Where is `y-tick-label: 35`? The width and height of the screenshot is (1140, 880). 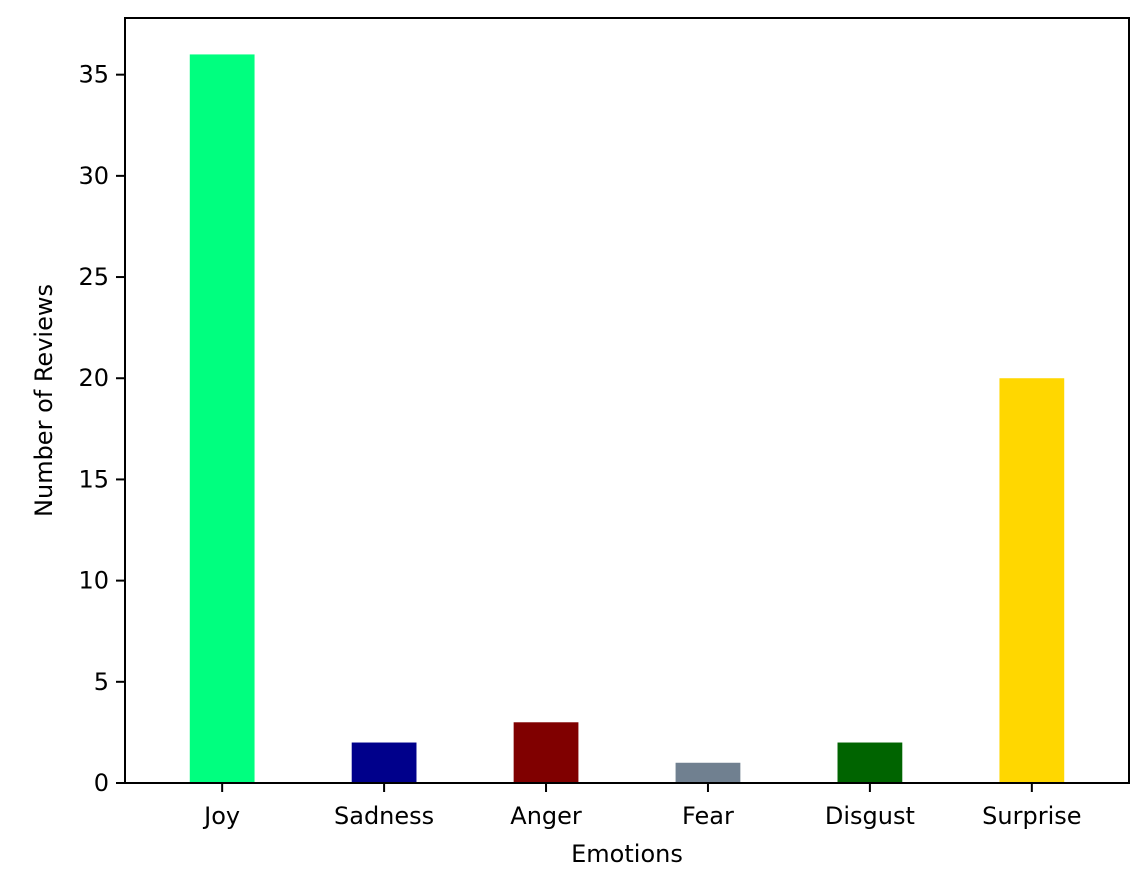
y-tick-label: 35 is located at coordinates (93, 75).